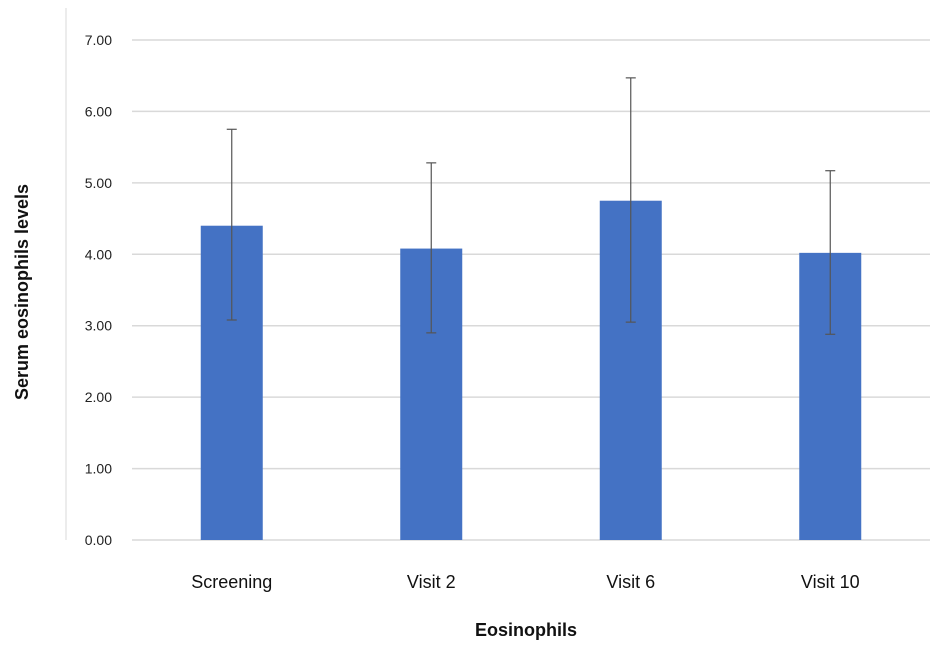 This screenshot has width=940, height=645. I want to click on x-tick-label: Visit 6, so click(630, 582).